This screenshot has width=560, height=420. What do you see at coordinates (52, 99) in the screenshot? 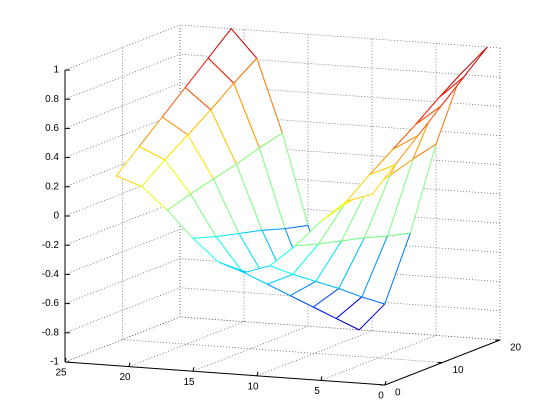
I see `z-tick-label: 0.8` at bounding box center [52, 99].